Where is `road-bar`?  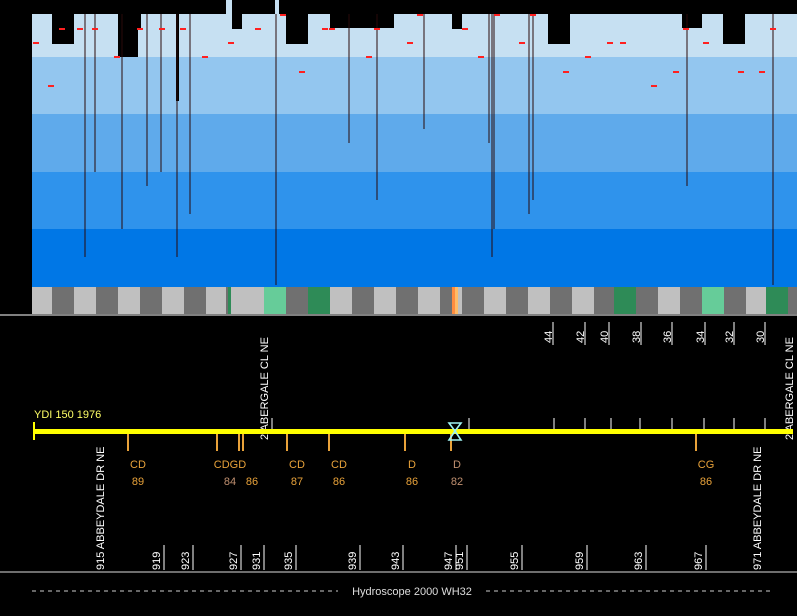 road-bar is located at coordinates (413, 431).